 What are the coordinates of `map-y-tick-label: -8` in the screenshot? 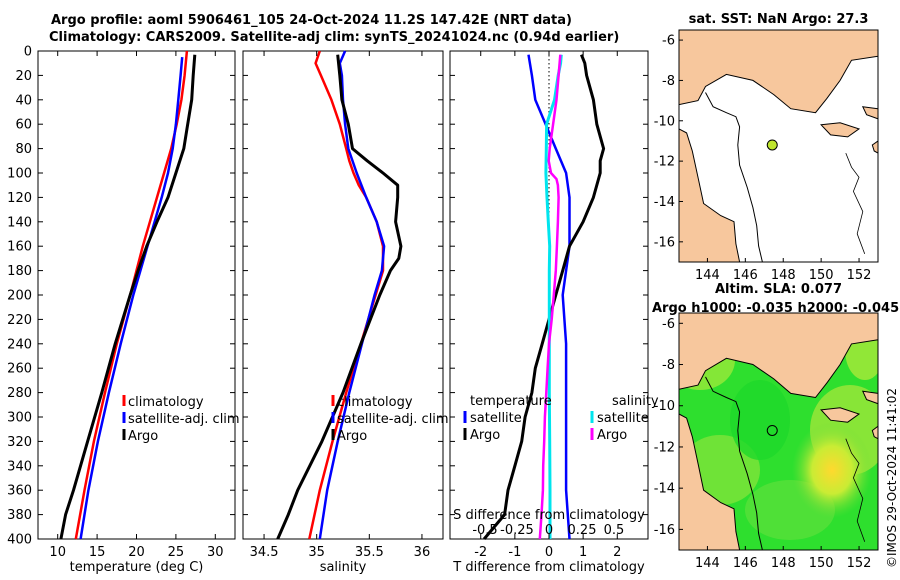 It's located at (668, 365).